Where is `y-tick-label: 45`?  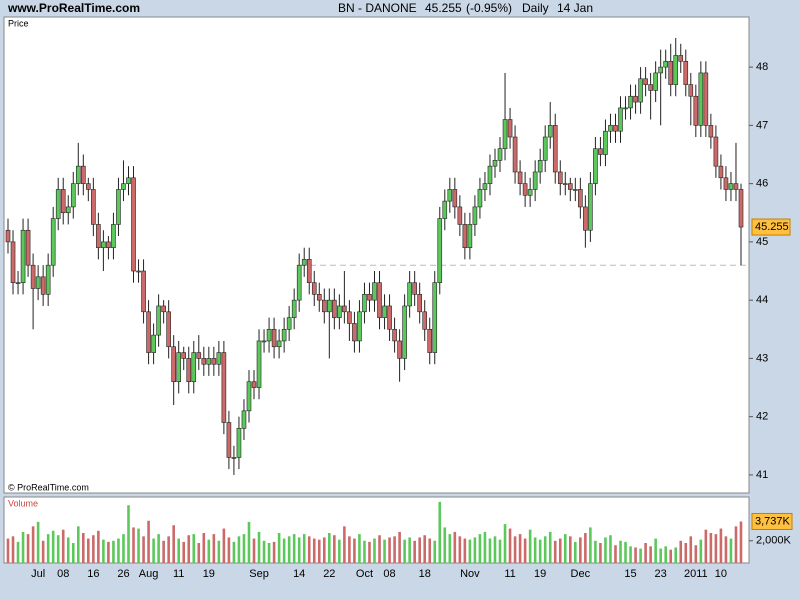
y-tick-label: 45 is located at coordinates (762, 242).